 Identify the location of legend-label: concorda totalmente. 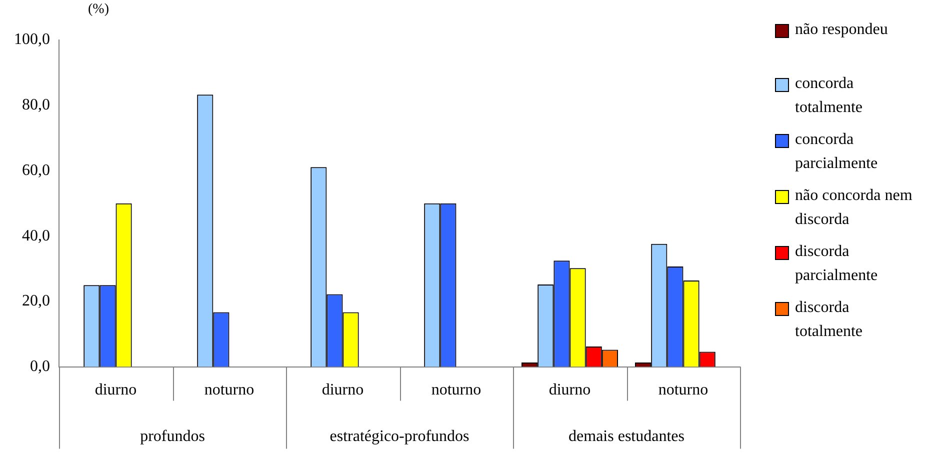
(829, 96).